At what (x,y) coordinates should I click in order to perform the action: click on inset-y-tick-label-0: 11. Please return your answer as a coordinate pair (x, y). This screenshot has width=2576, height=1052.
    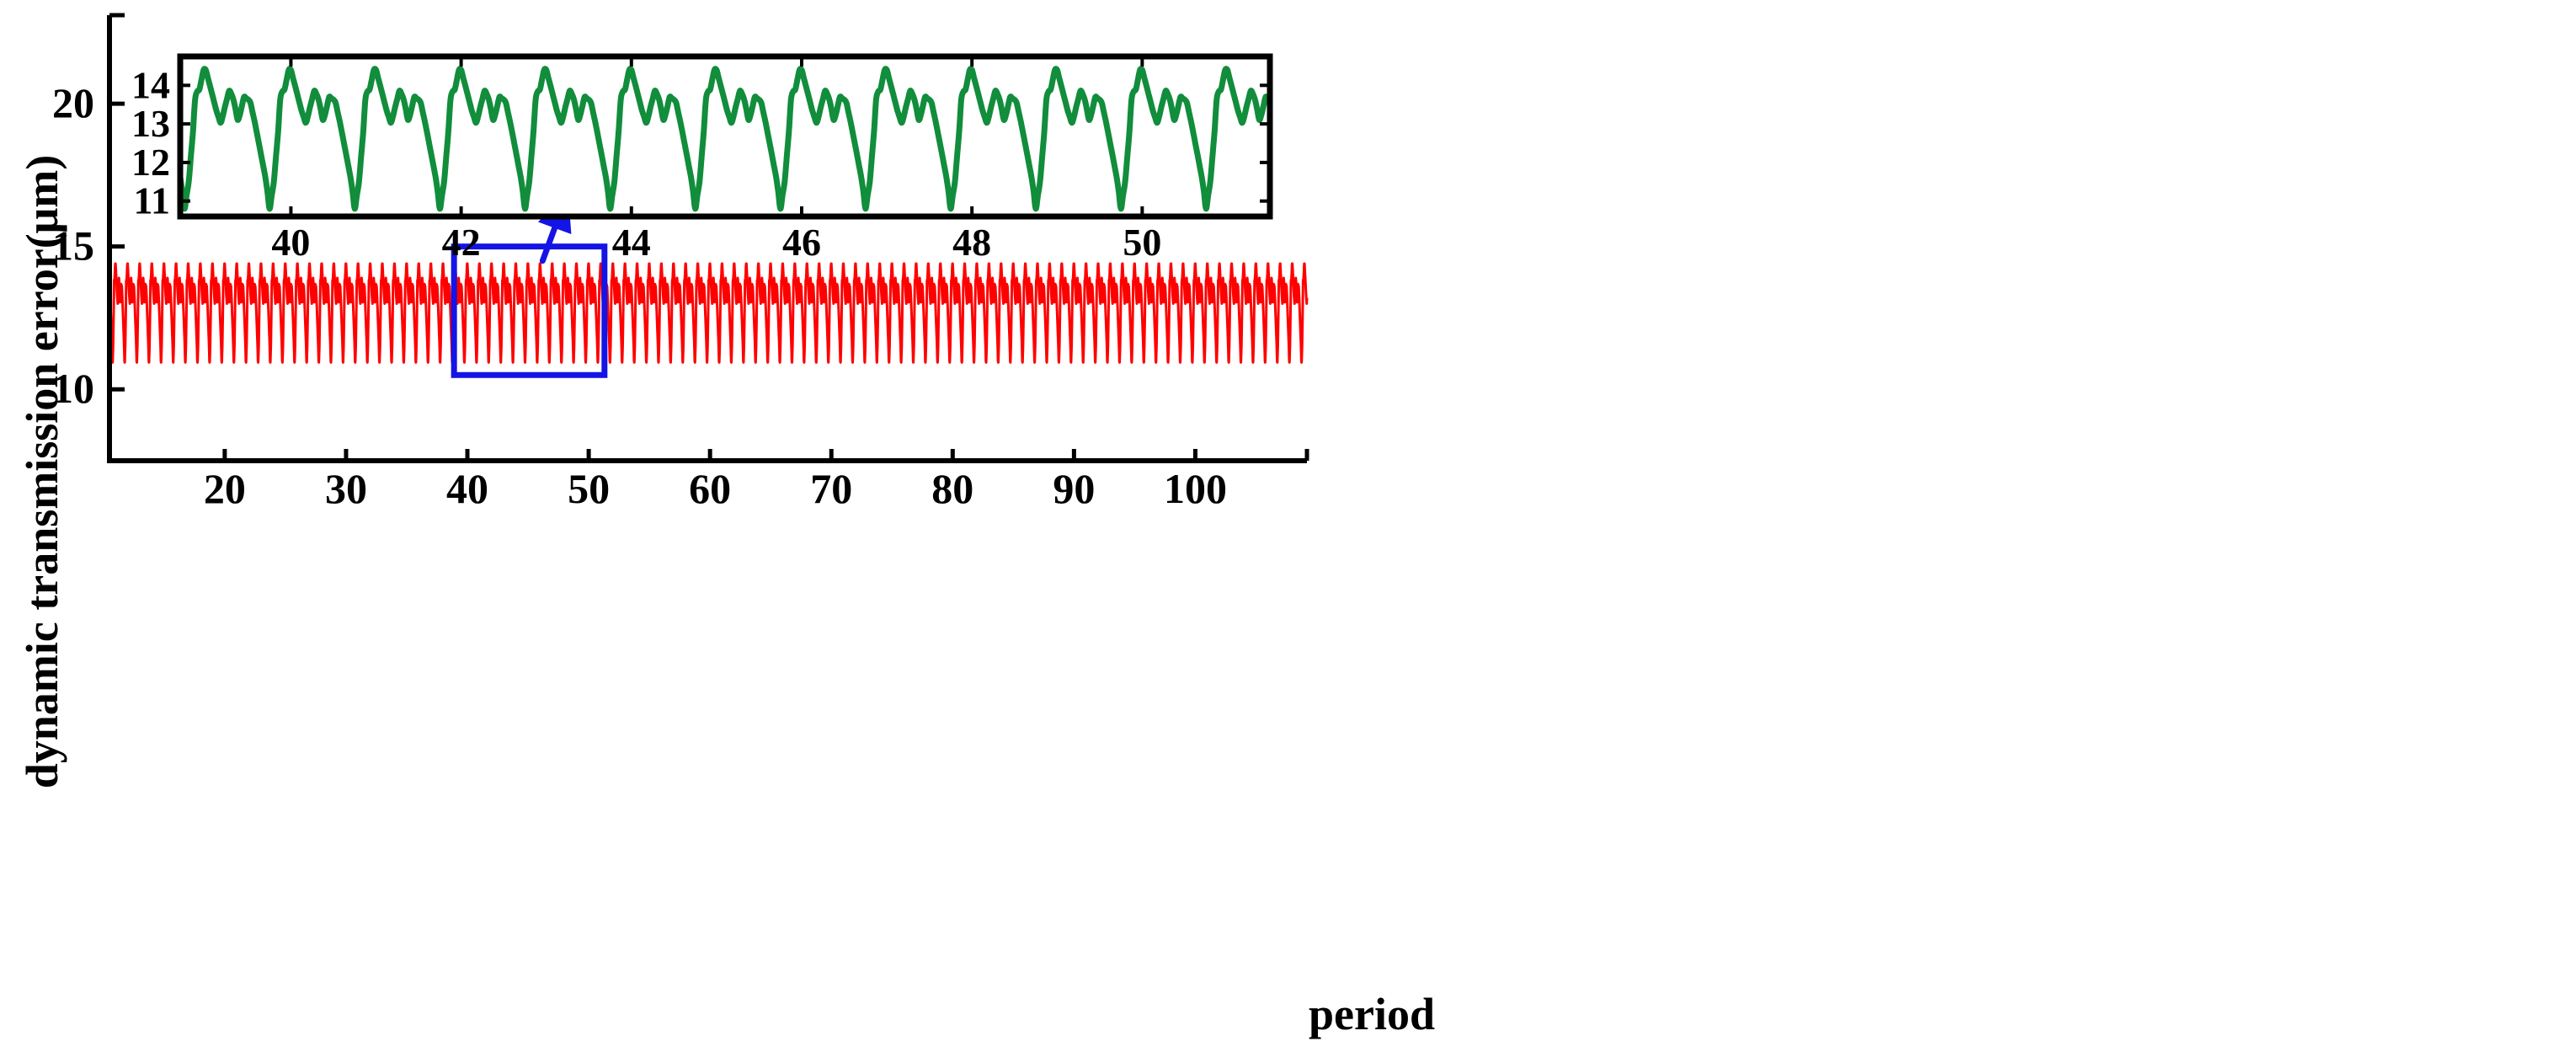
    Looking at the image, I should click on (152, 200).